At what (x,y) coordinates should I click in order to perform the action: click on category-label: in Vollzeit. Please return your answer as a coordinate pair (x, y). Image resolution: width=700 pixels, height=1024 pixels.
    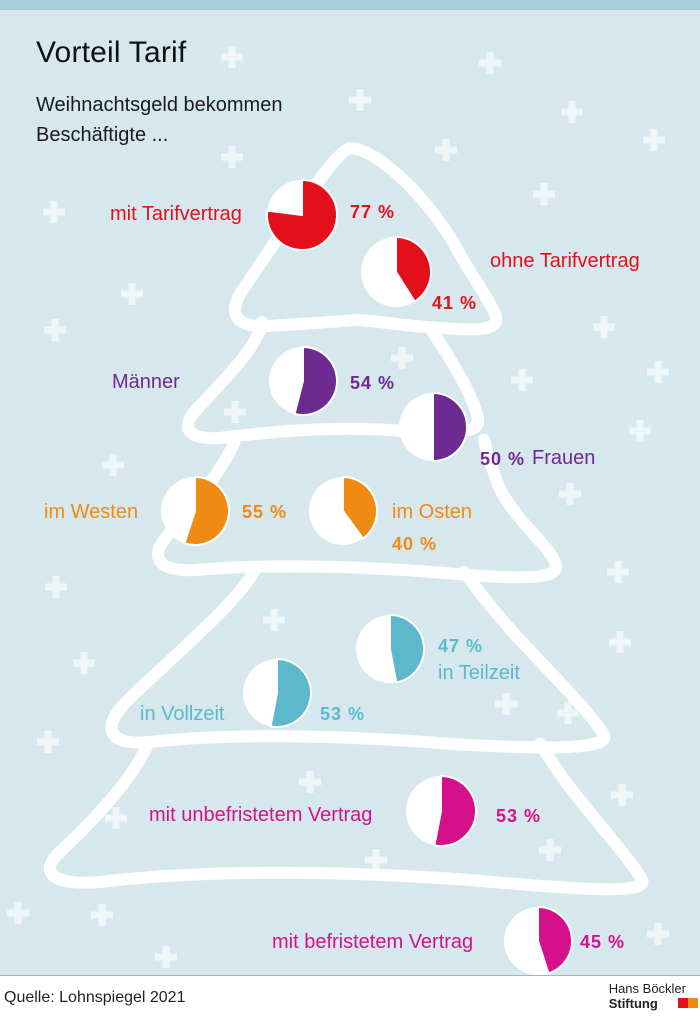
    Looking at the image, I should click on (182, 714).